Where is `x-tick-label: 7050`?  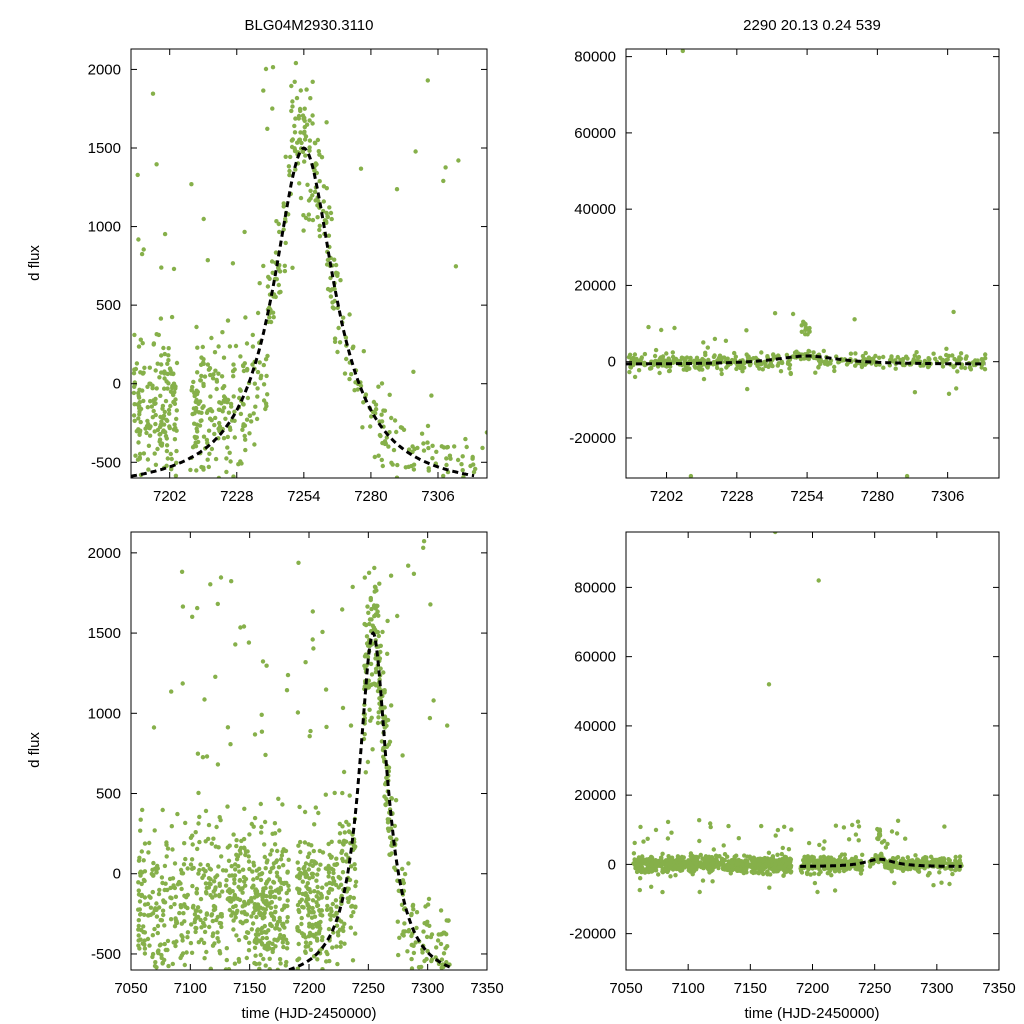 x-tick-label: 7050 is located at coordinates (130, 988).